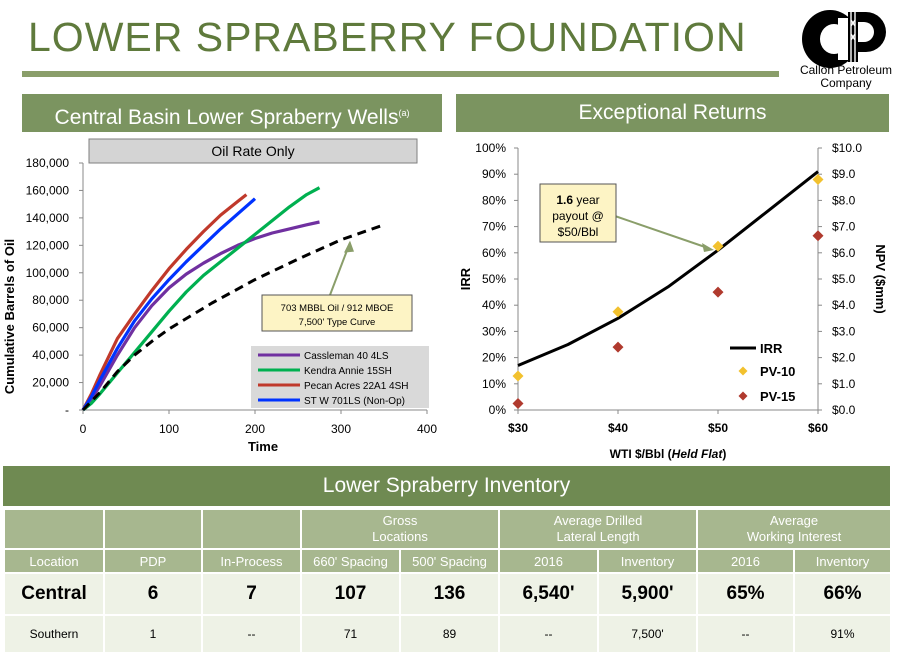 The height and width of the screenshot is (661, 909). What do you see at coordinates (153, 594) in the screenshot?
I see `table-cell: 6` at bounding box center [153, 594].